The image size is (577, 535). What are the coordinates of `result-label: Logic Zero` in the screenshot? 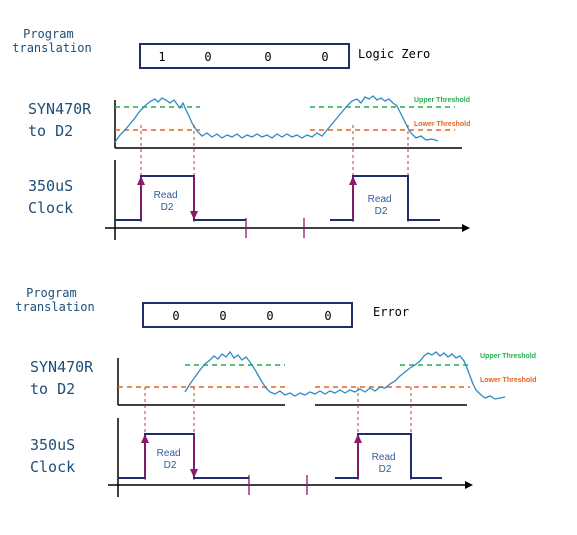 It's located at (394, 54).